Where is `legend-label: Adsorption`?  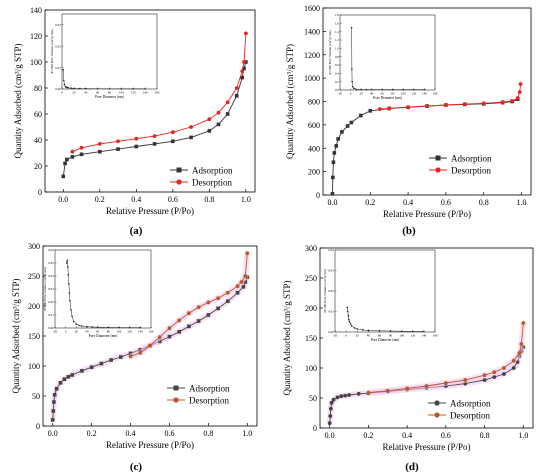
legend-label: Adsorption is located at coordinates (471, 159).